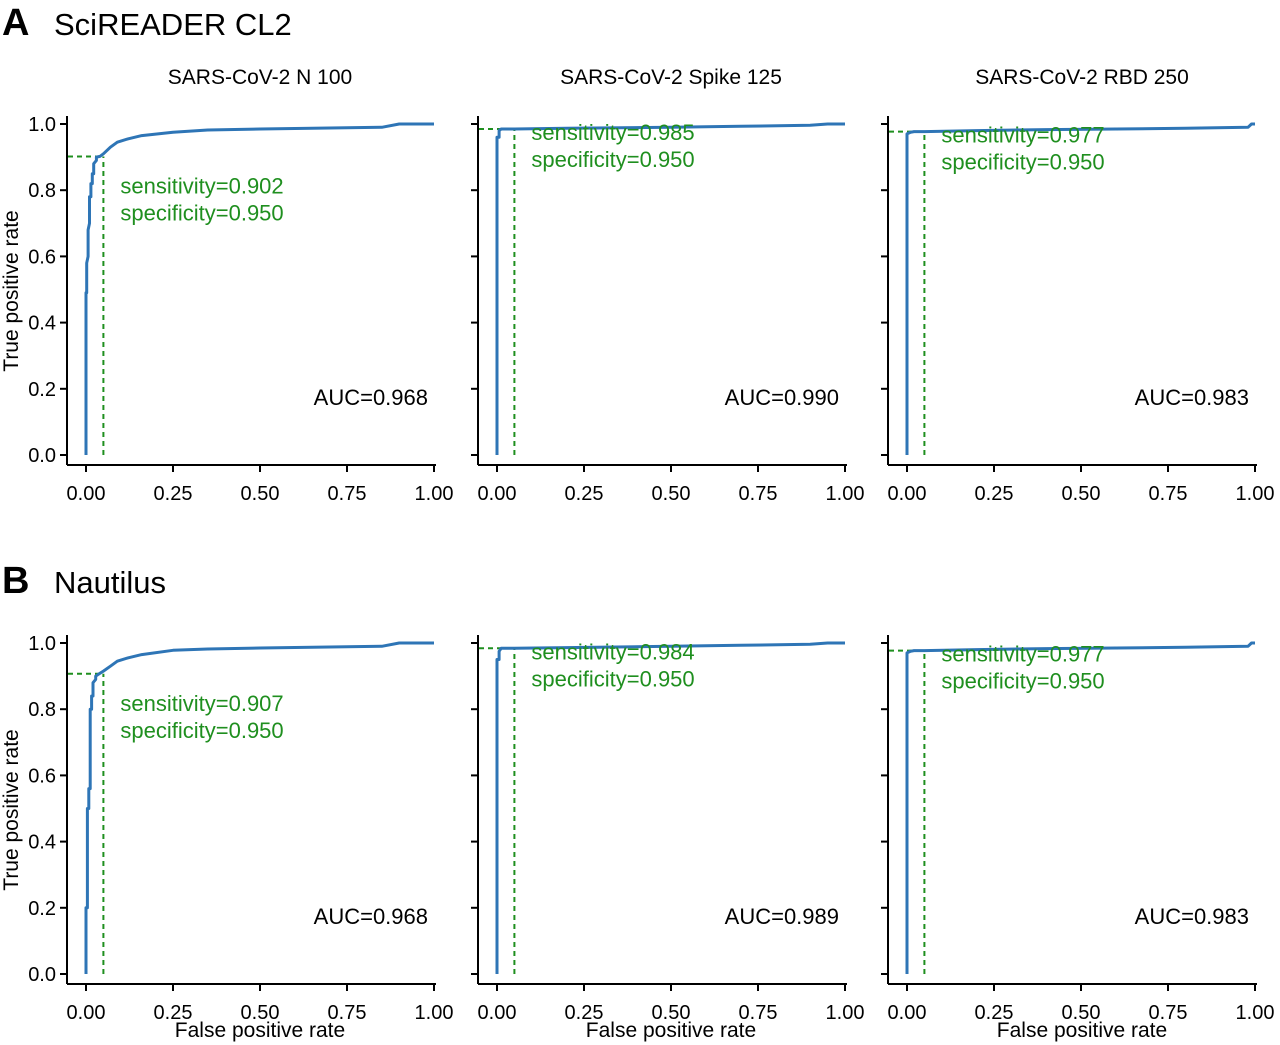 This screenshot has height=1045, width=1280. Describe the element at coordinates (1255, 494) in the screenshot. I see `chart-3-x-tick-label: 1.00` at that location.